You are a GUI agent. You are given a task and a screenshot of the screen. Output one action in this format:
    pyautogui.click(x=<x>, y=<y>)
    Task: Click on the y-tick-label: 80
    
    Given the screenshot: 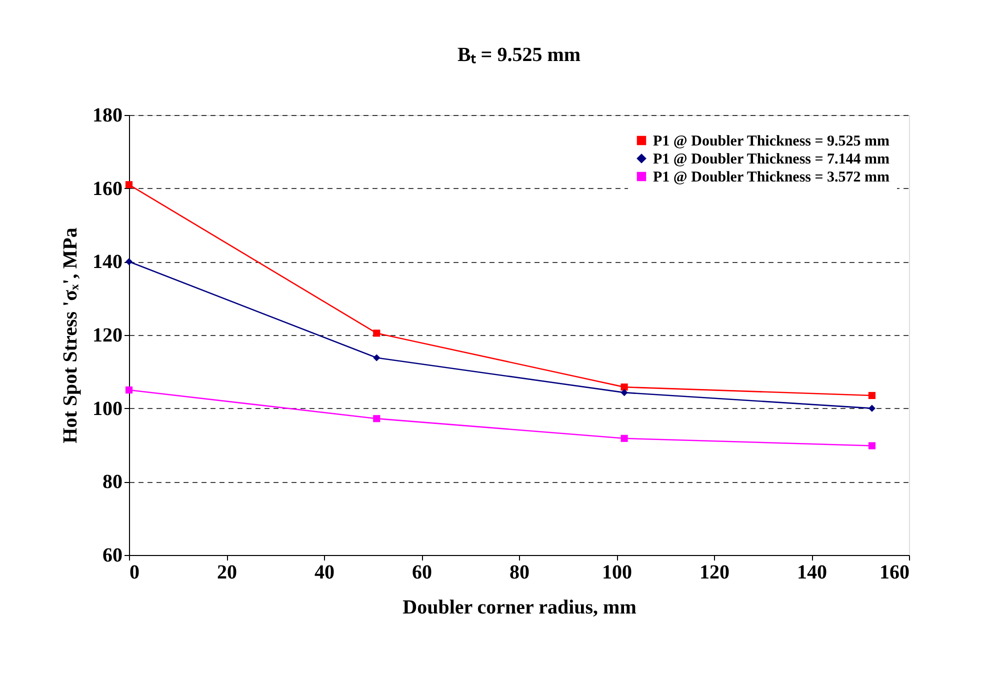 What is the action you would take?
    pyautogui.click(x=112, y=482)
    